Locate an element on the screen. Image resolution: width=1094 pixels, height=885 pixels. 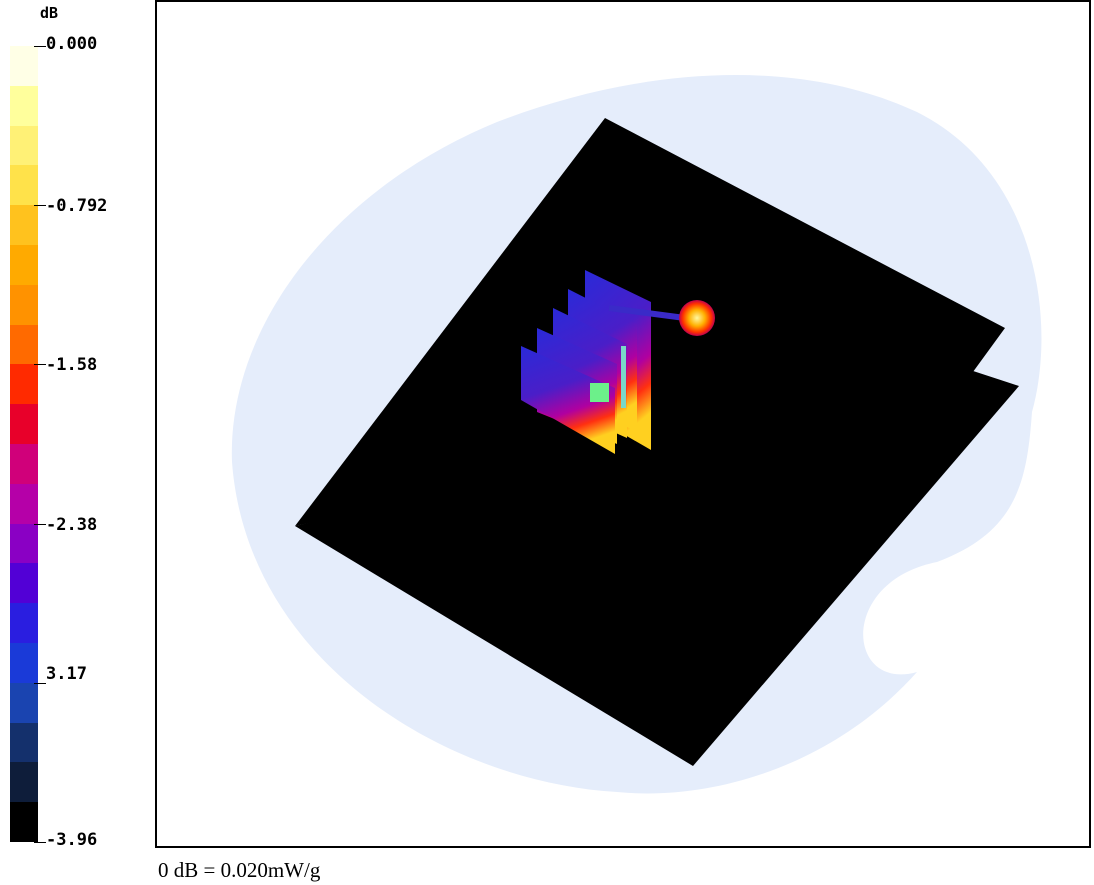
peak-marker is located at coordinates (599, 392).